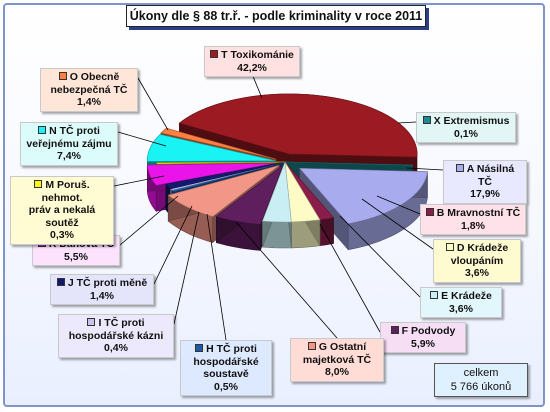 This screenshot has height=412, width=550. What do you see at coordinates (139, 181) in the screenshot?
I see `leader-line-M` at bounding box center [139, 181].